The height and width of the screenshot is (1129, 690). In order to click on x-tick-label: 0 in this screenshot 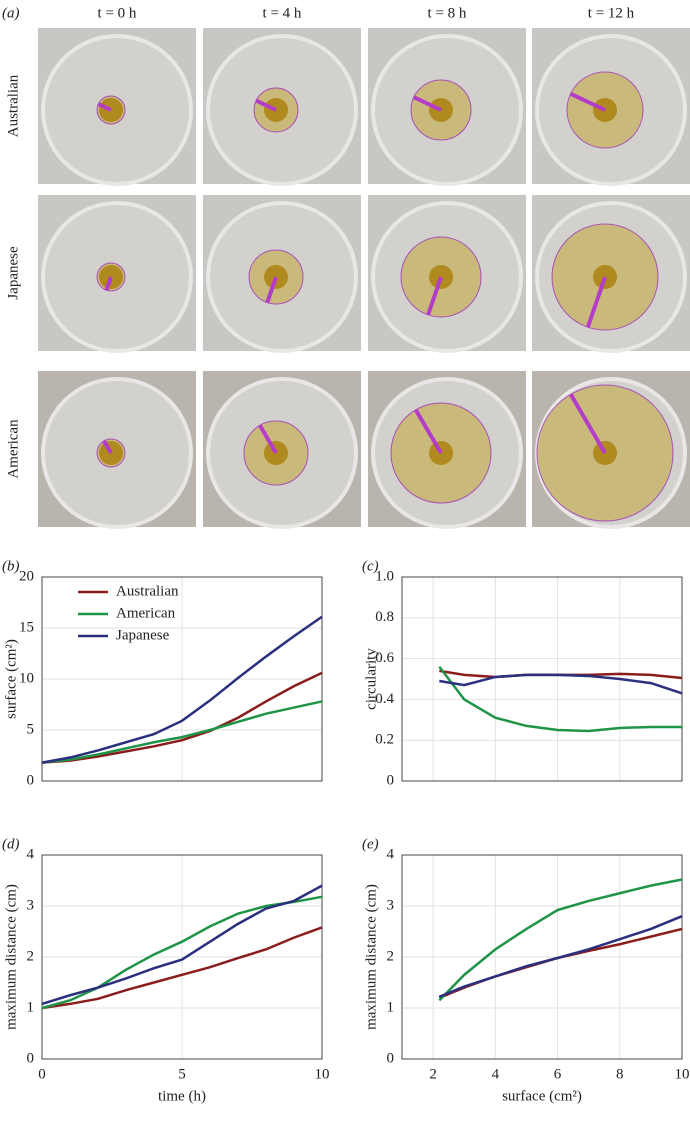, I will do `click(42, 1074)`.